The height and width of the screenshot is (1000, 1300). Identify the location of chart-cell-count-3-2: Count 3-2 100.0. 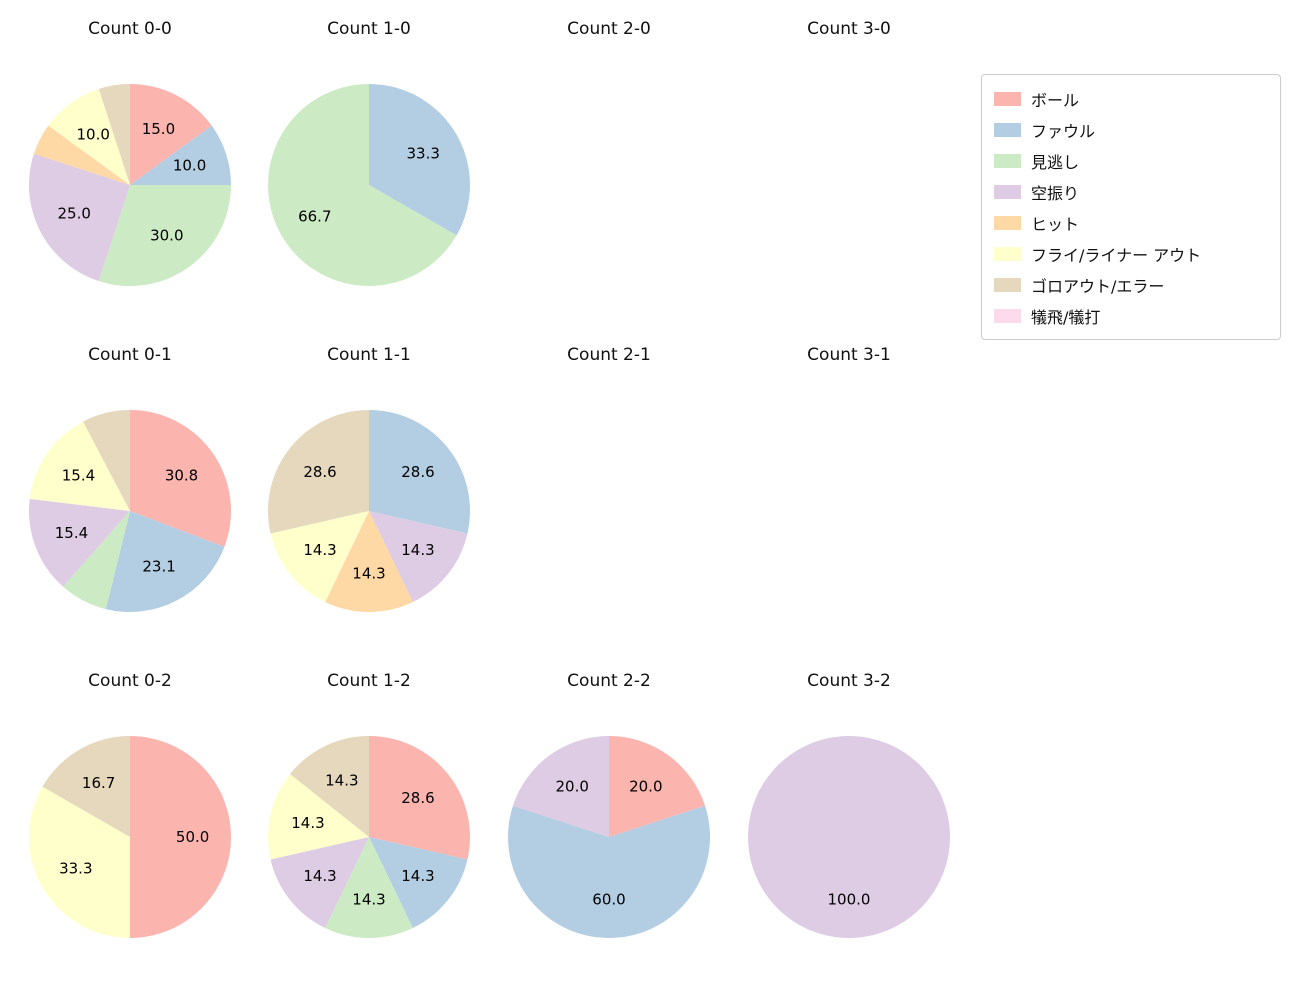
(849, 818).